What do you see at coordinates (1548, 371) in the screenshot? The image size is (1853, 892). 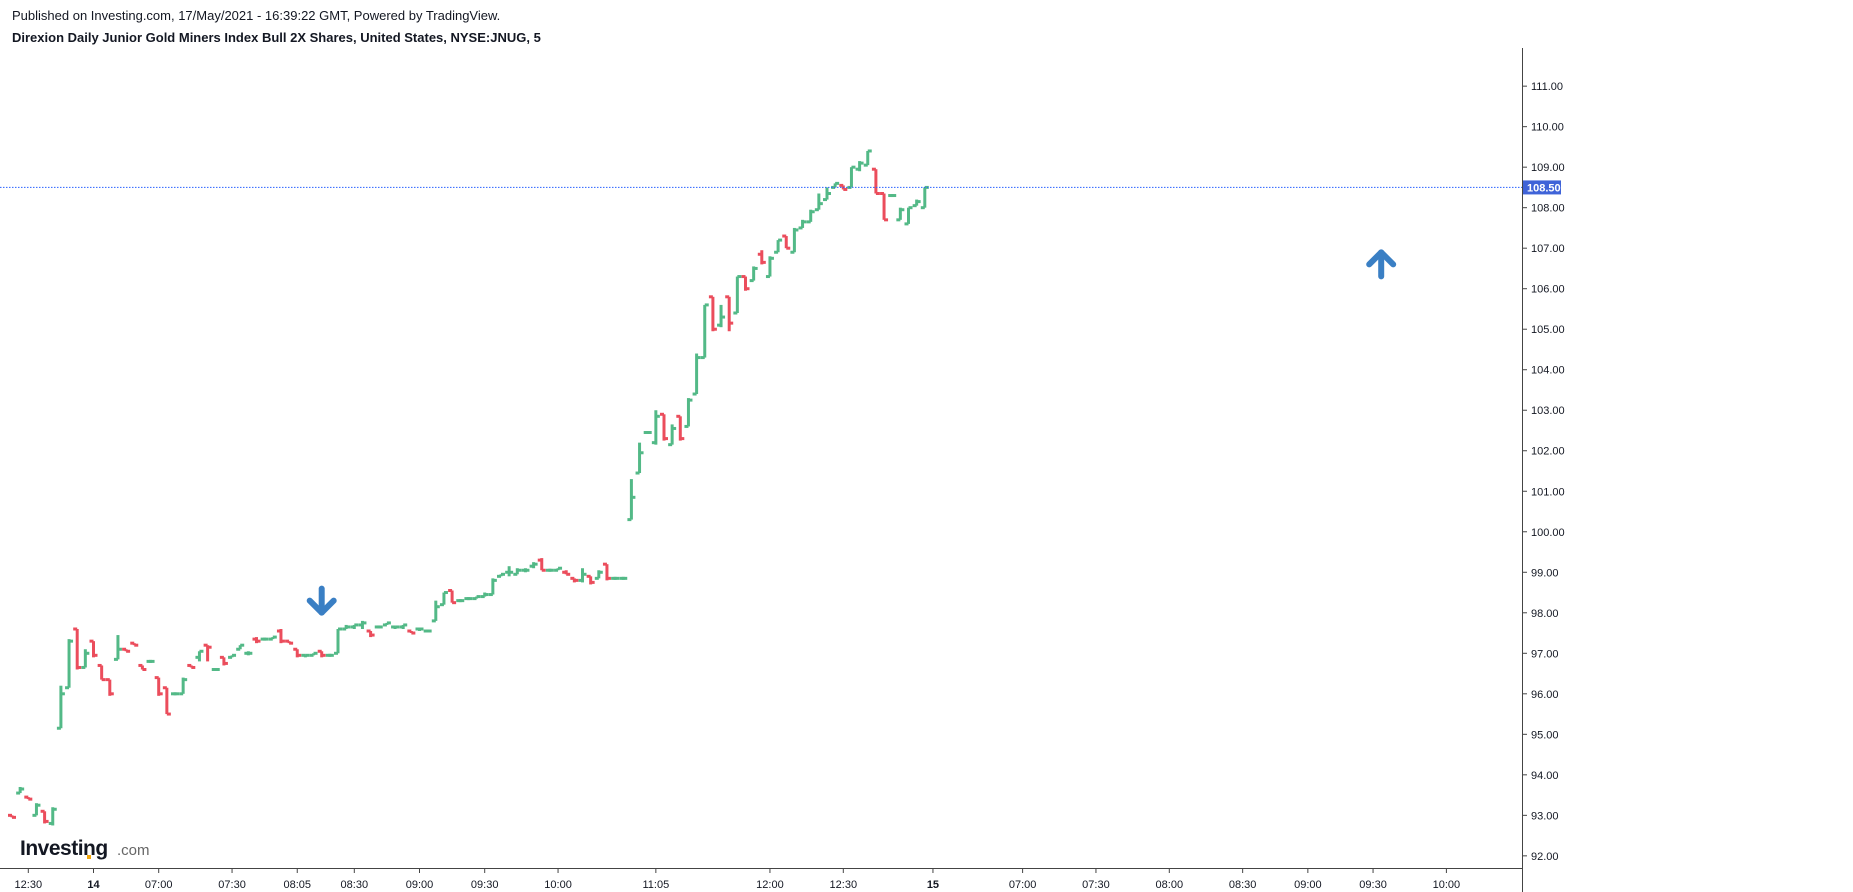 I see `y-tick-label: 104.00` at bounding box center [1548, 371].